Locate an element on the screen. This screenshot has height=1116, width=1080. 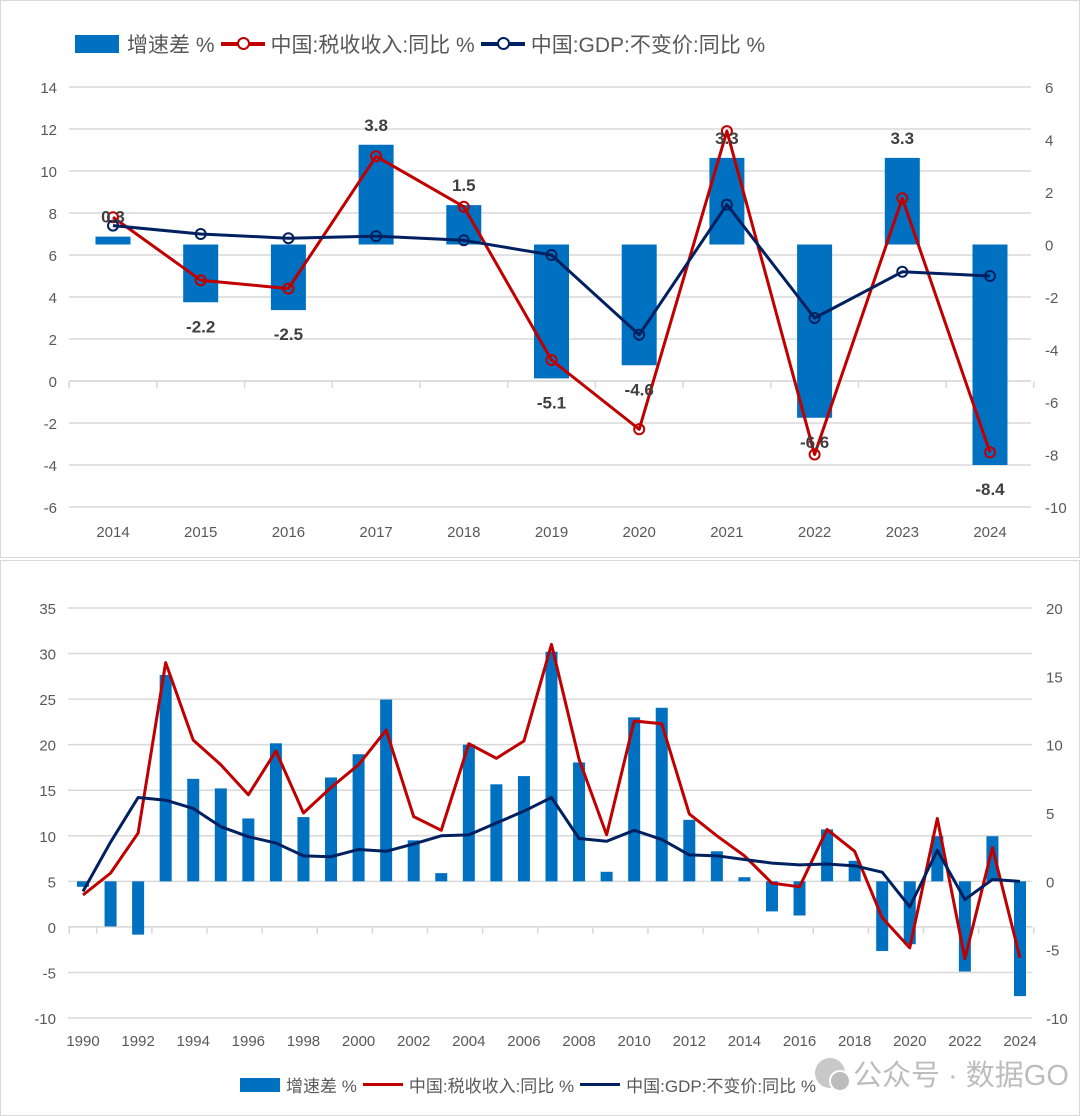
marker-tax-2015 is located at coordinates (200, 280).